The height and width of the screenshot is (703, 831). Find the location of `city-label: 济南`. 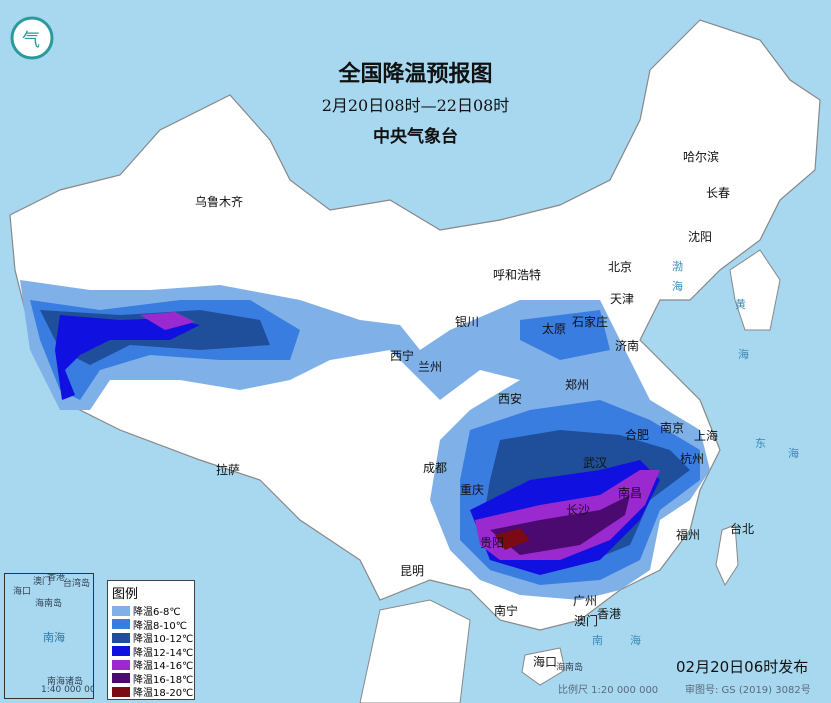

city-label: 济南 is located at coordinates (627, 346).